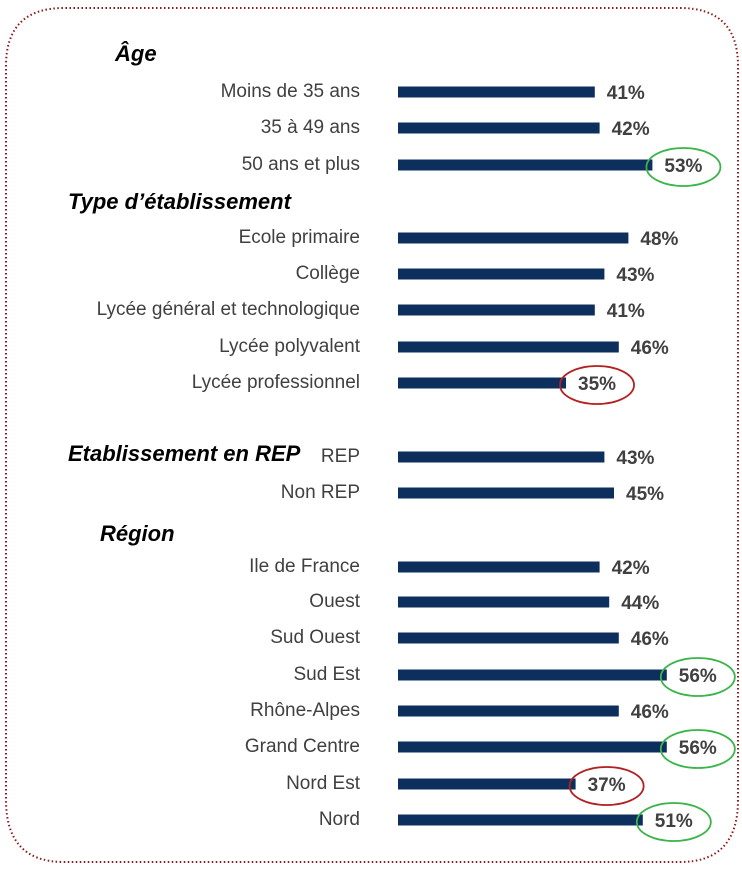  What do you see at coordinates (320, 492) in the screenshot?
I see `category-label: Non REP` at bounding box center [320, 492].